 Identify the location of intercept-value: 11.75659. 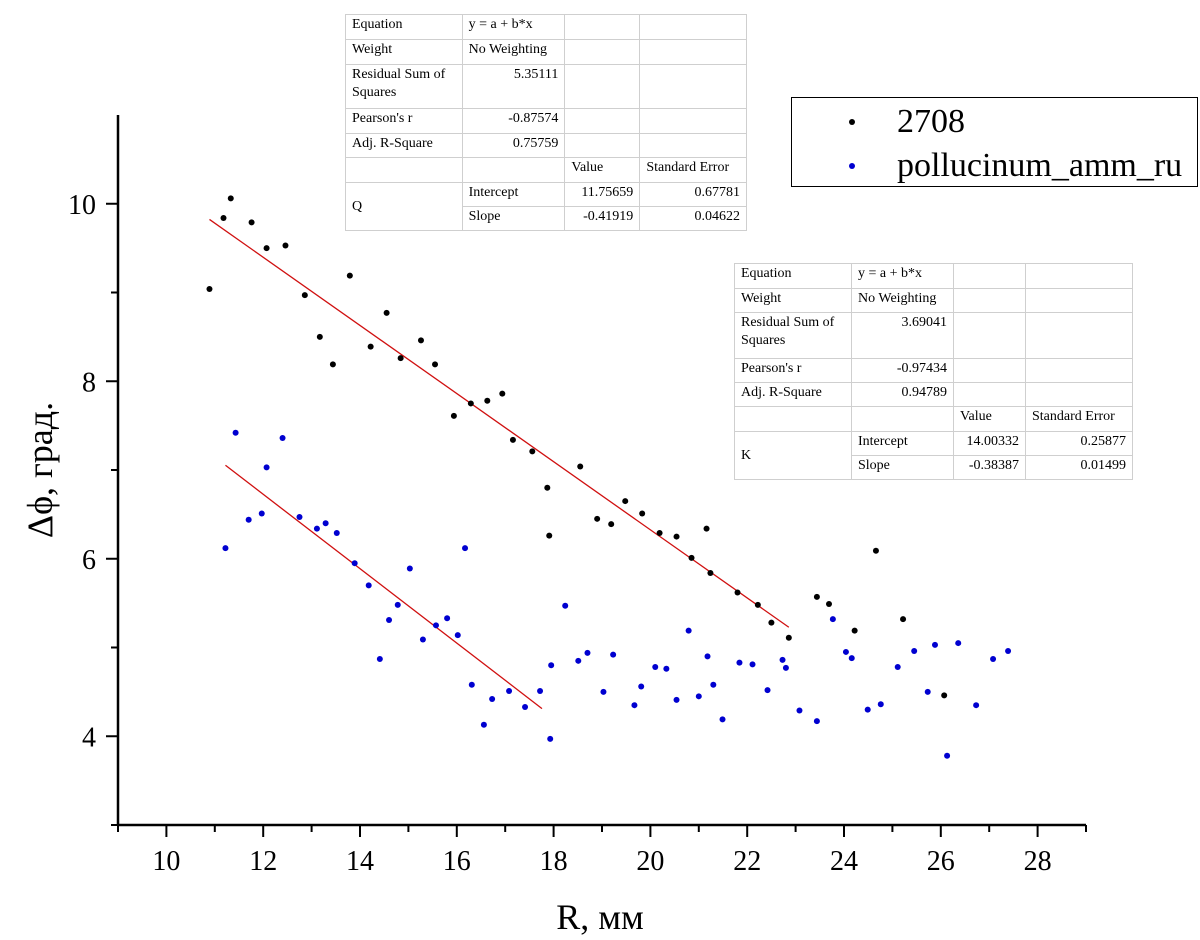
(602, 194).